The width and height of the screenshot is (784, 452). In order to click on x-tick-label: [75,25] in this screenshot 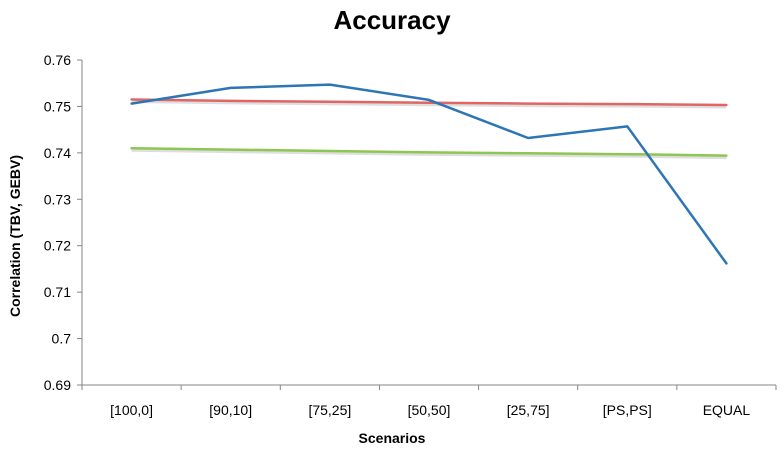, I will do `click(329, 410)`.